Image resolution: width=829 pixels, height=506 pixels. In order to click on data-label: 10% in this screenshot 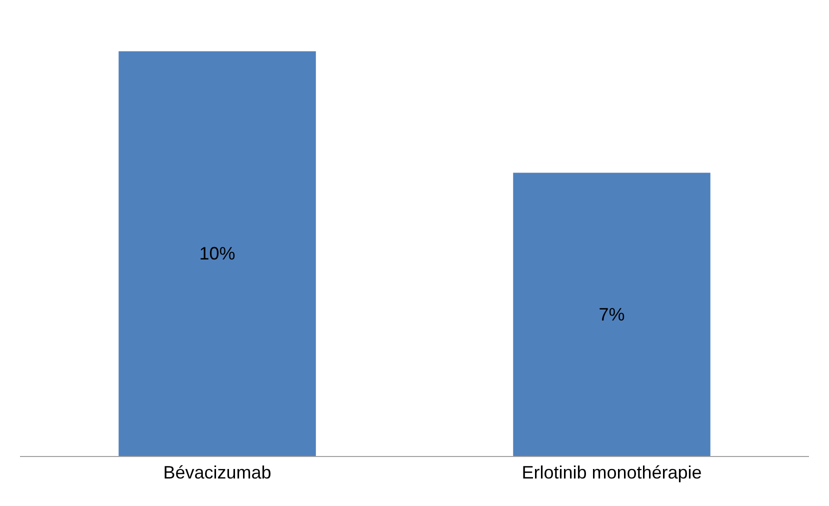, I will do `click(217, 254)`.